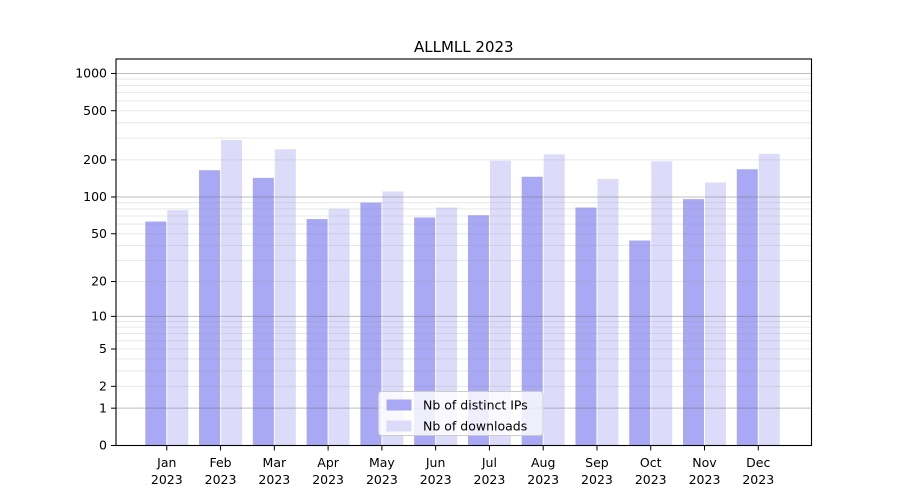 The height and width of the screenshot is (500, 900). What do you see at coordinates (328, 462) in the screenshot?
I see `x-tick-label-month: Apr` at bounding box center [328, 462].